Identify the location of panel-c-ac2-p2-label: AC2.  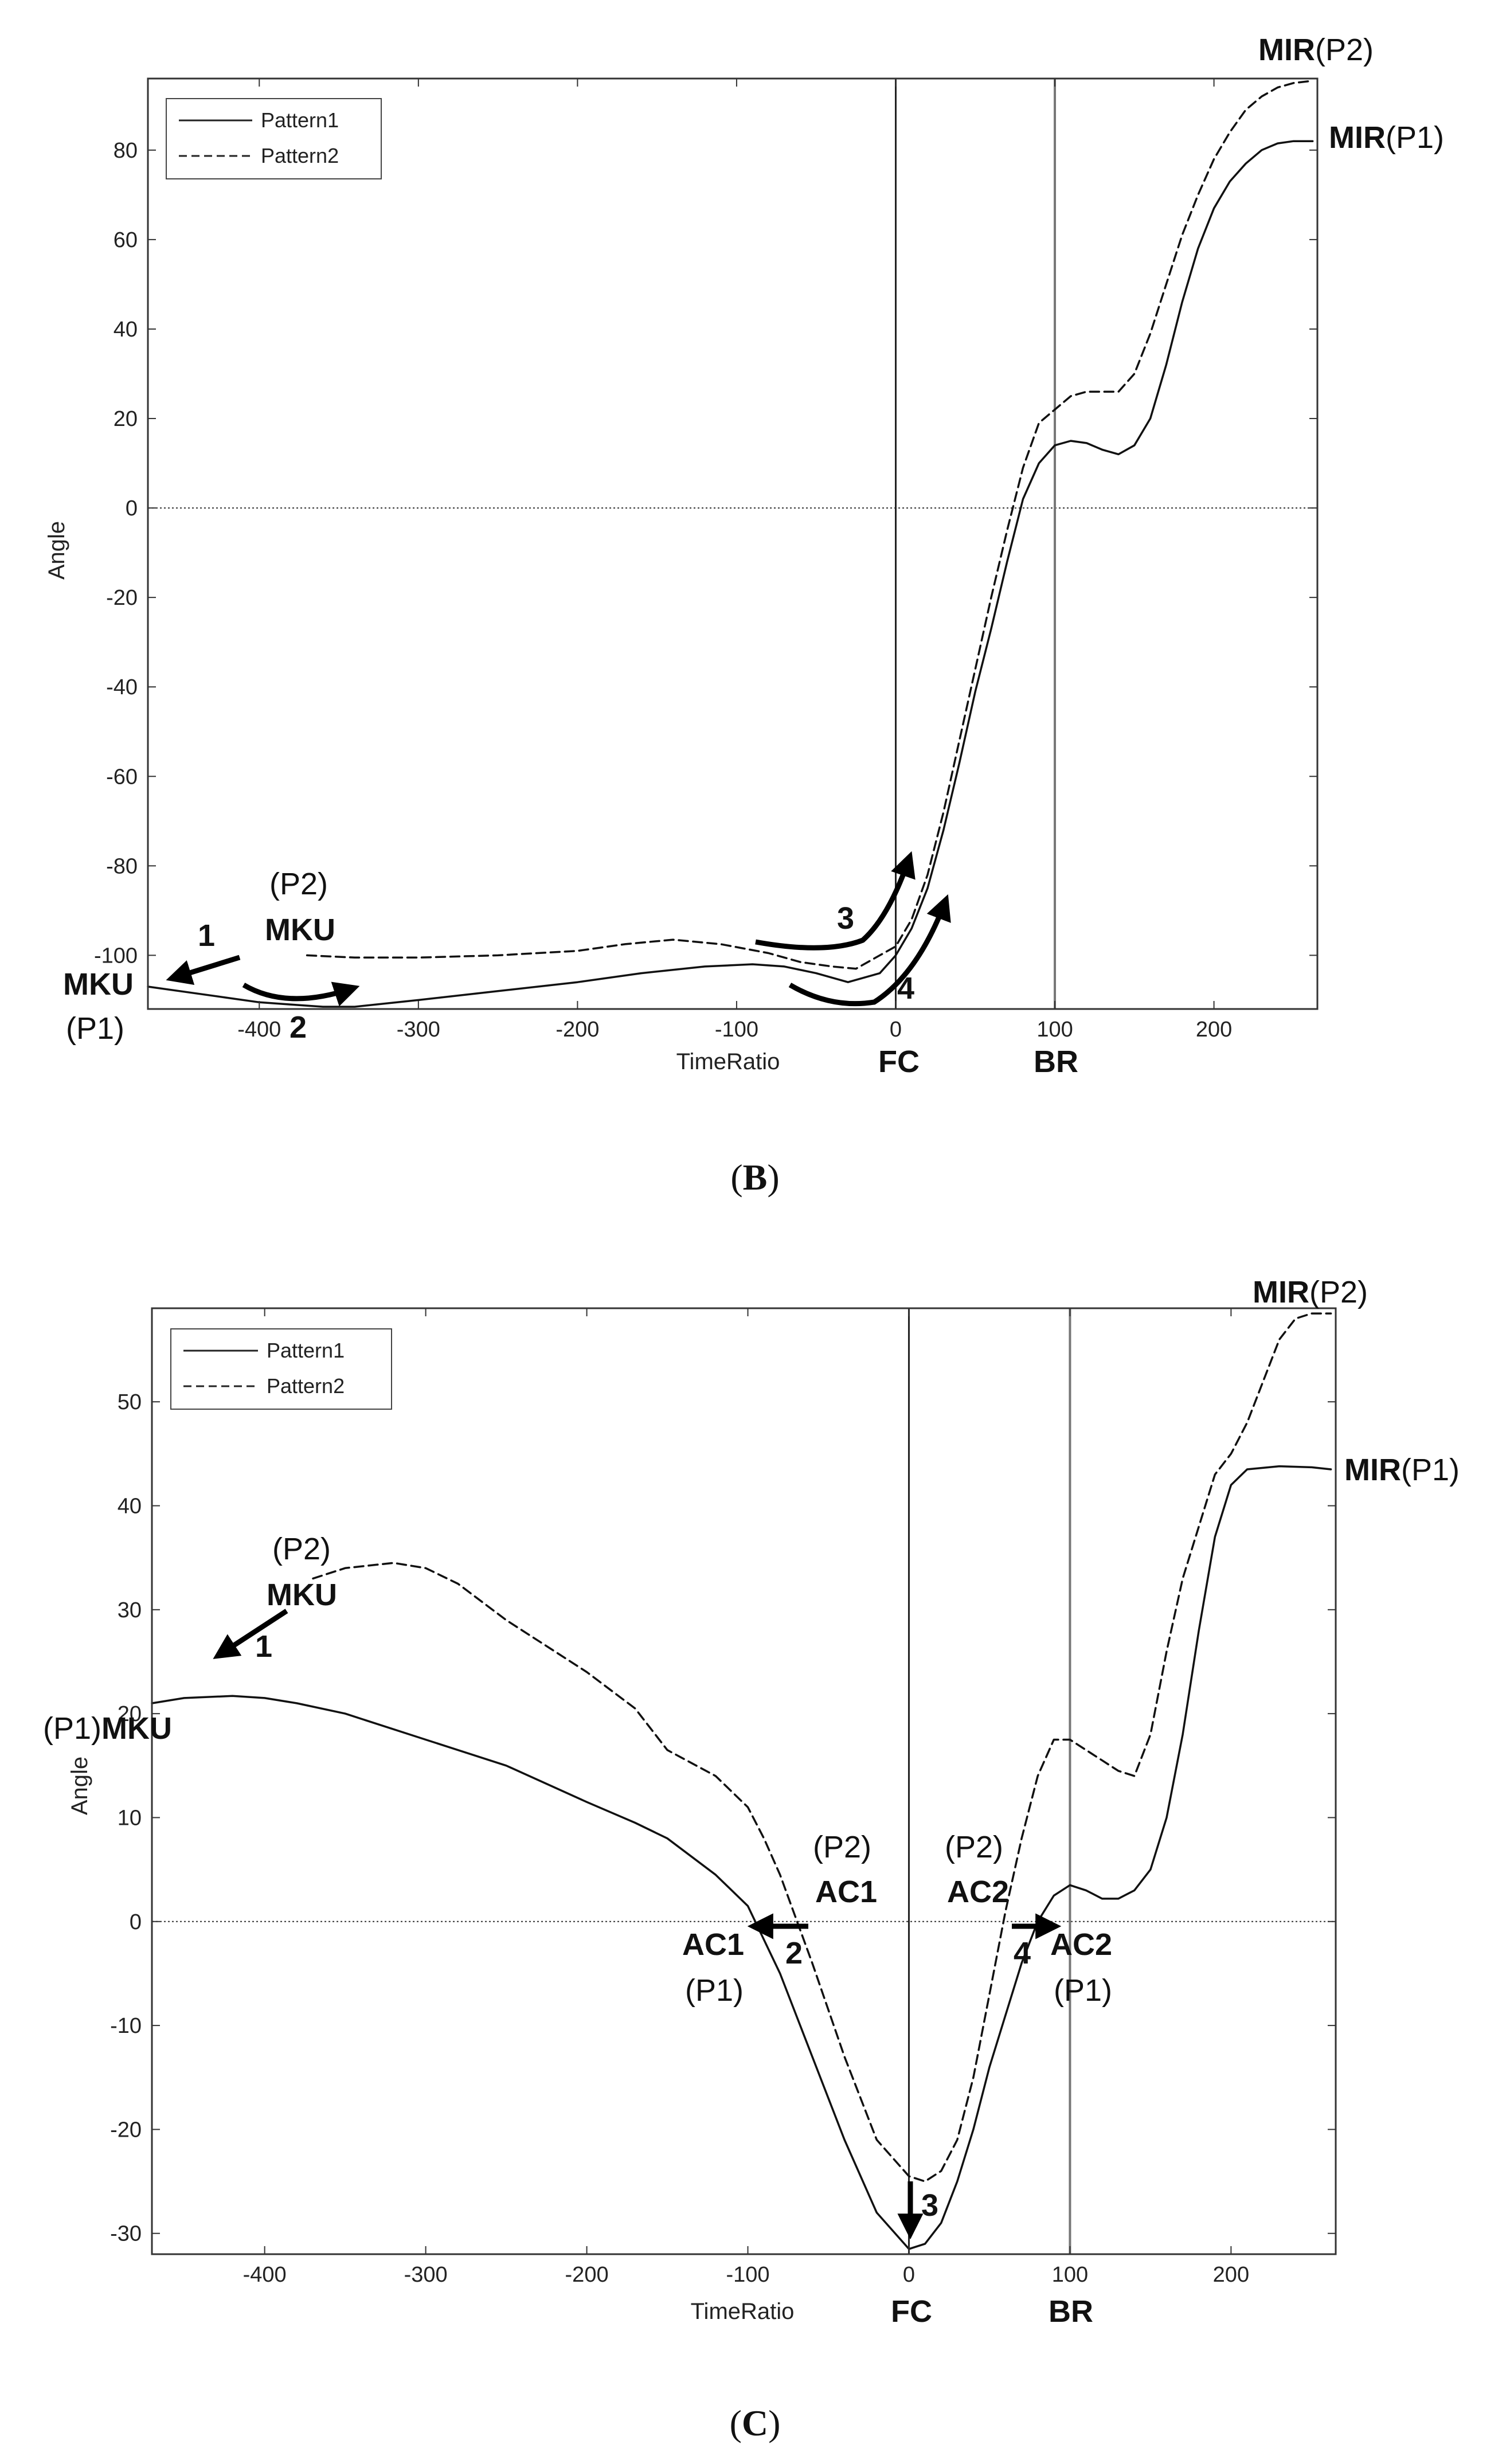
(978, 1892).